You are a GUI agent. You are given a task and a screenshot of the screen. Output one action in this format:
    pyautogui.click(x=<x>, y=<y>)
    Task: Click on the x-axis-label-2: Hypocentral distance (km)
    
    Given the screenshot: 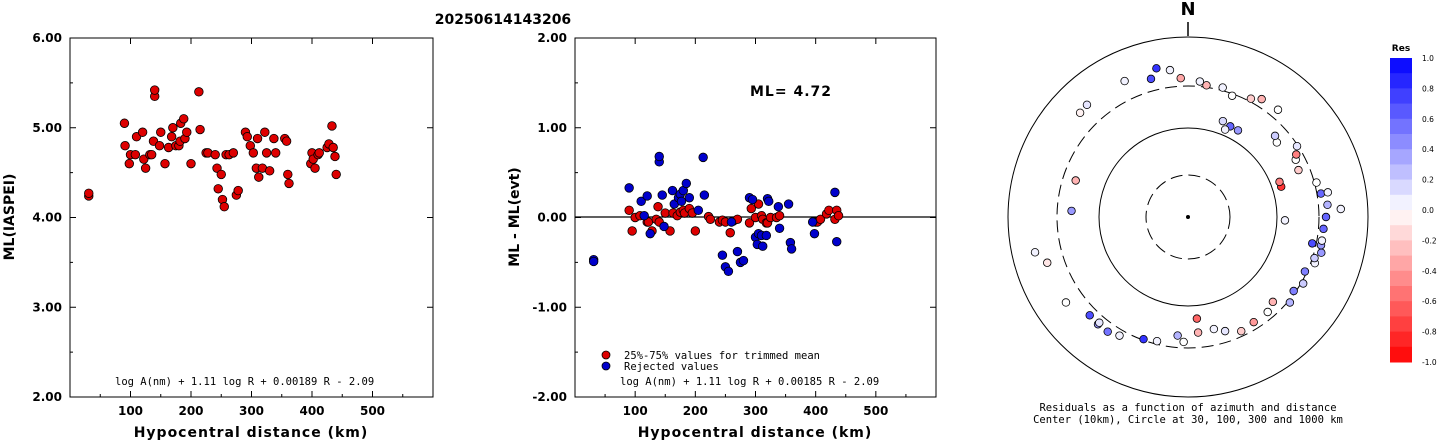 What is the action you would take?
    pyautogui.click(x=755, y=433)
    